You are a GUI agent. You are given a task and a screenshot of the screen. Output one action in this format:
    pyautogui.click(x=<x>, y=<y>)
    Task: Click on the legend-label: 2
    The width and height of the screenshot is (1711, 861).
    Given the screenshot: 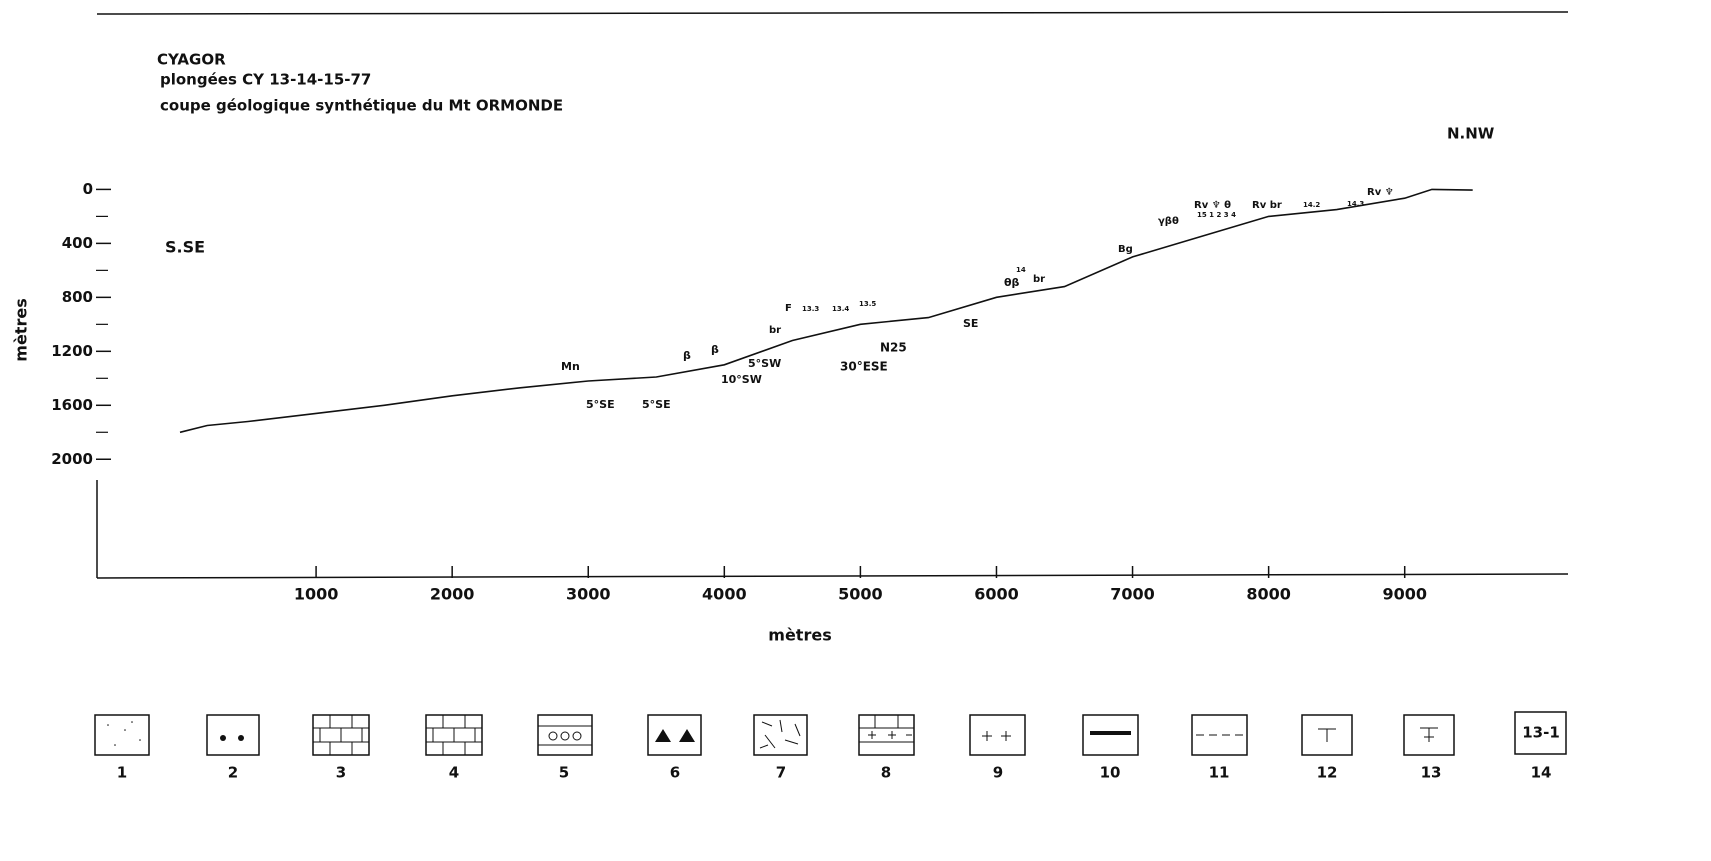 What is the action you would take?
    pyautogui.click(x=233, y=773)
    